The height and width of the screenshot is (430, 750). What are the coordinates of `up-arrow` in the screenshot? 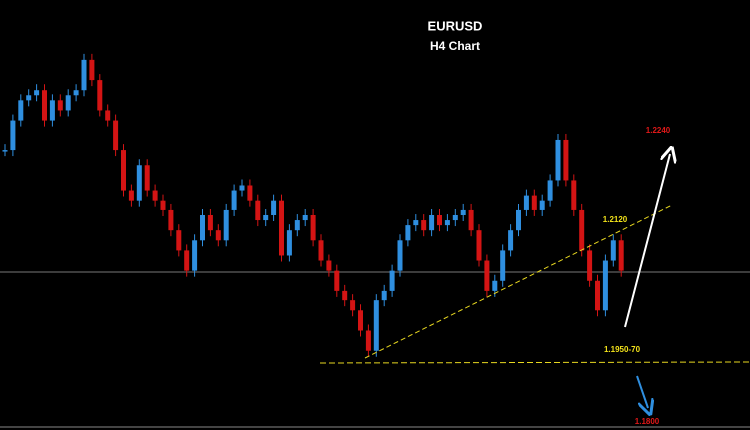 It's located at (647, 241).